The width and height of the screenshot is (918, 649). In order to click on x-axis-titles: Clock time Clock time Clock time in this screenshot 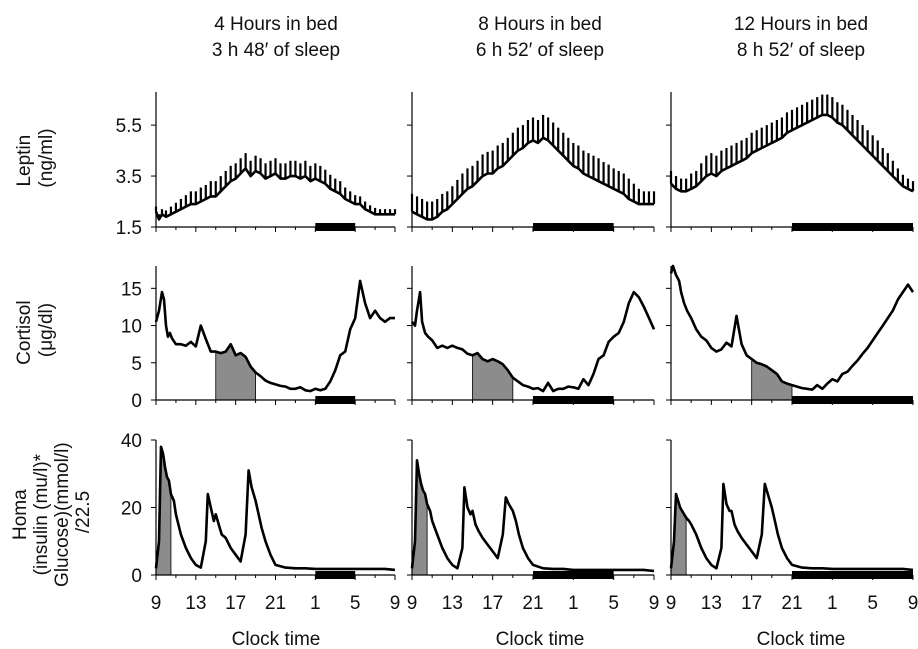, I will do `click(539, 639)`.